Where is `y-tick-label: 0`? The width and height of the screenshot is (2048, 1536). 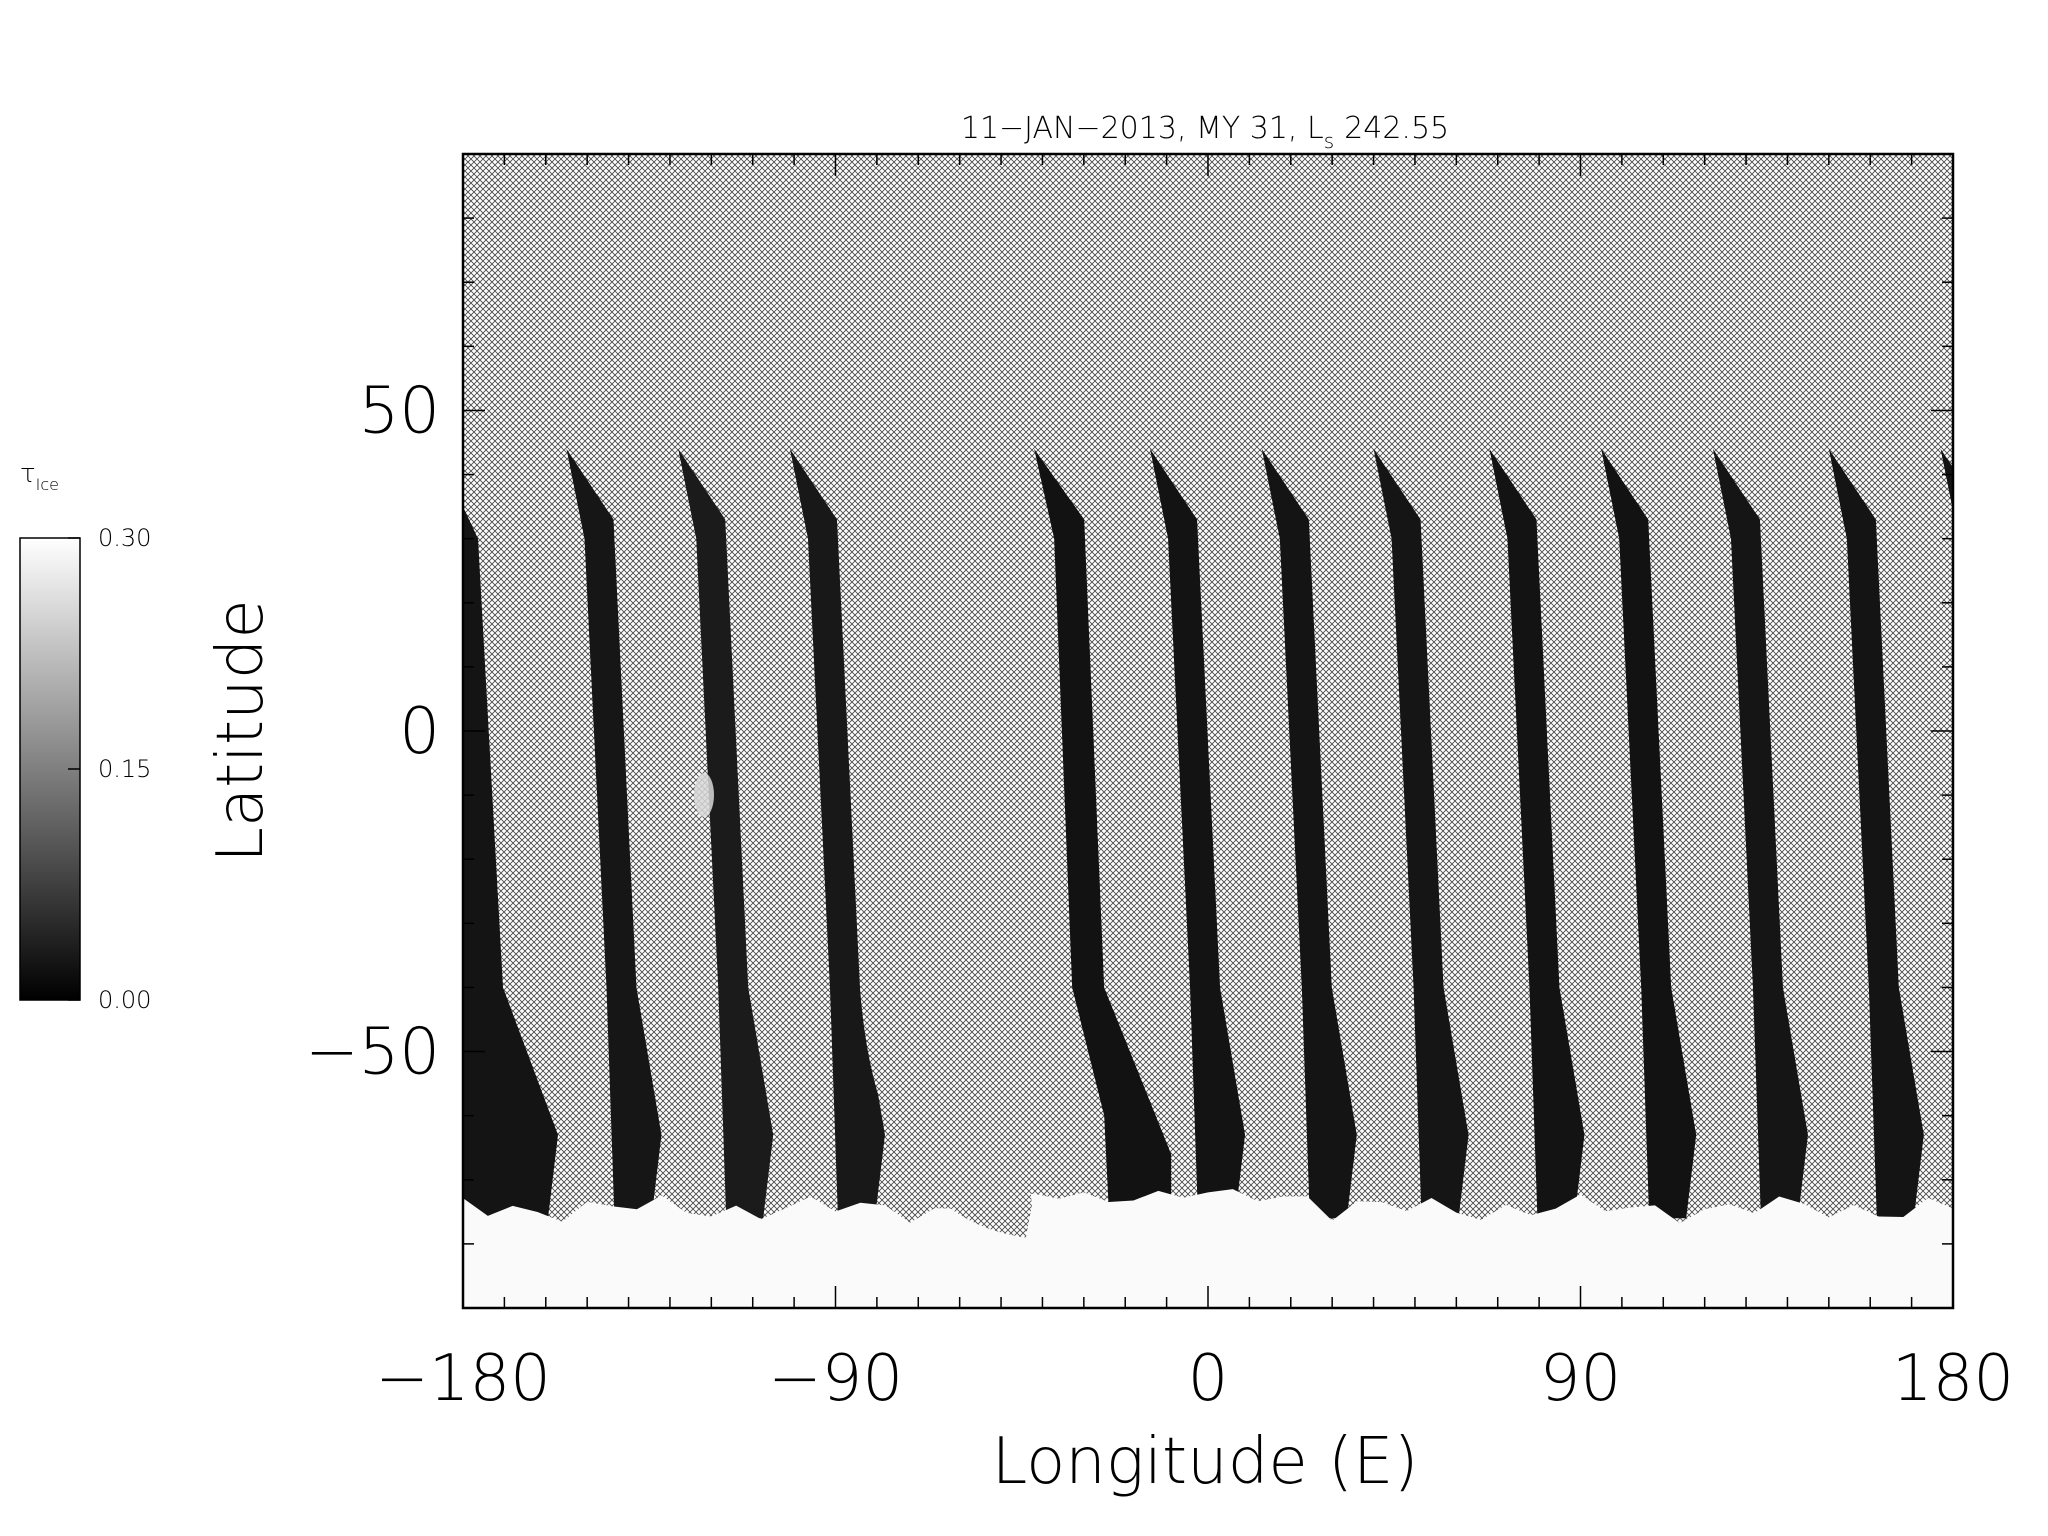 y-tick-label: 0 is located at coordinates (419, 732).